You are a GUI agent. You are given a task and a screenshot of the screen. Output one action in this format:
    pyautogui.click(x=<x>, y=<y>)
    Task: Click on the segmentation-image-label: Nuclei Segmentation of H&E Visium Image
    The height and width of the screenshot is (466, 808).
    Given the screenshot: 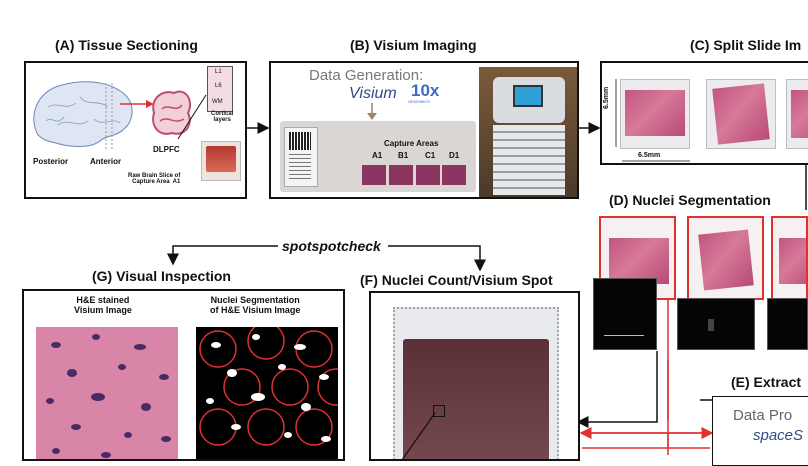 What is the action you would take?
    pyautogui.click(x=255, y=305)
    